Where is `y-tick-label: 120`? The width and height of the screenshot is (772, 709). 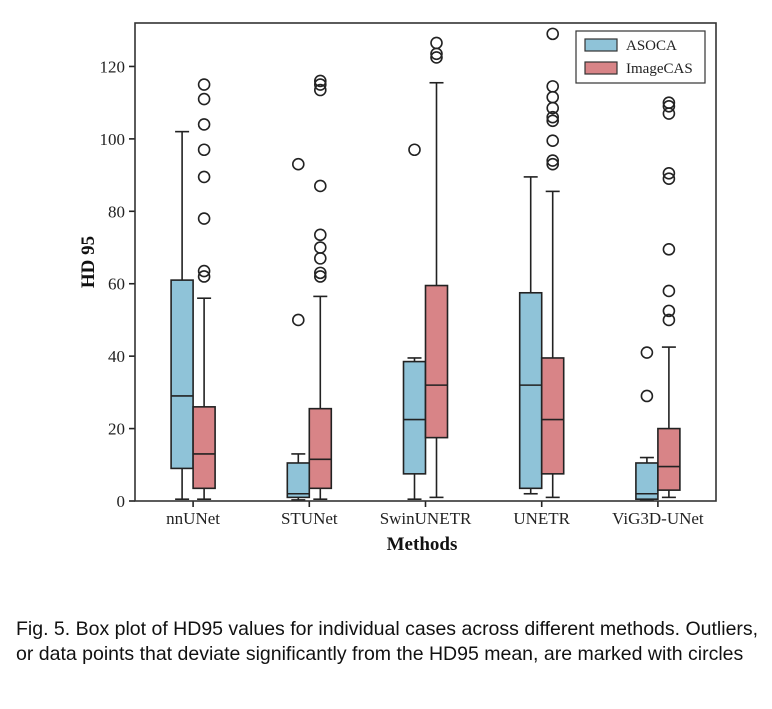 y-tick-label: 120 is located at coordinates (113, 66).